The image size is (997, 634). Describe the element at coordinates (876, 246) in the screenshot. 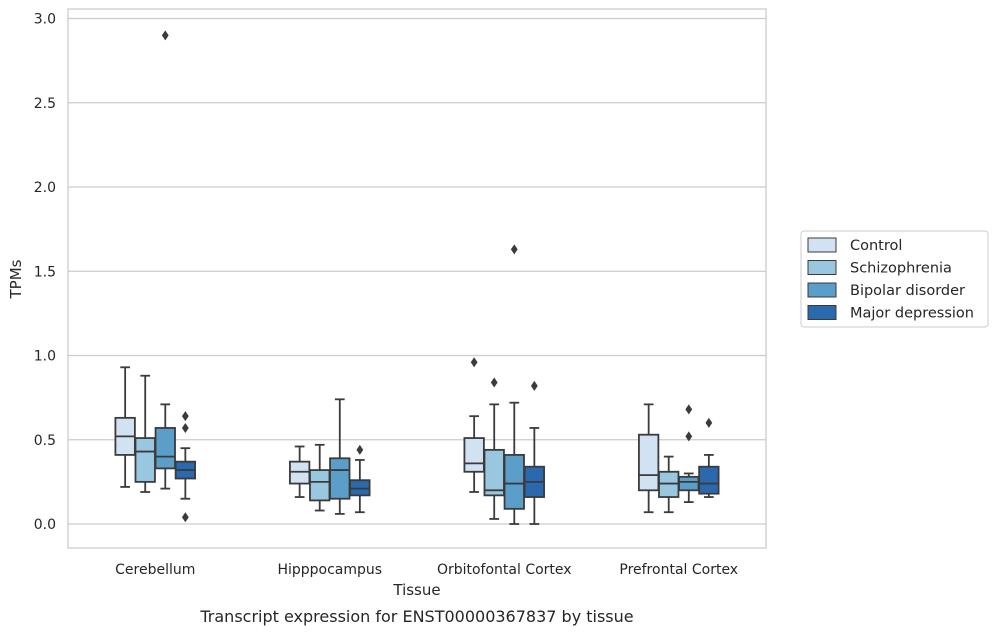

I see `legend-label: Control` at that location.